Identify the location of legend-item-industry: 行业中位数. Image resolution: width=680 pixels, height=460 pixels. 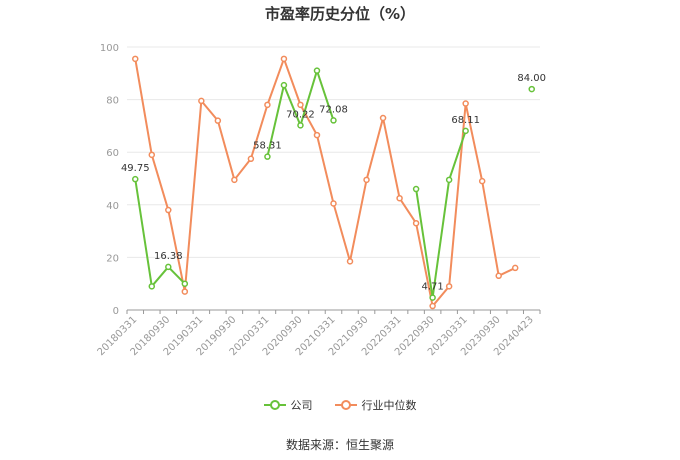
(375, 405).